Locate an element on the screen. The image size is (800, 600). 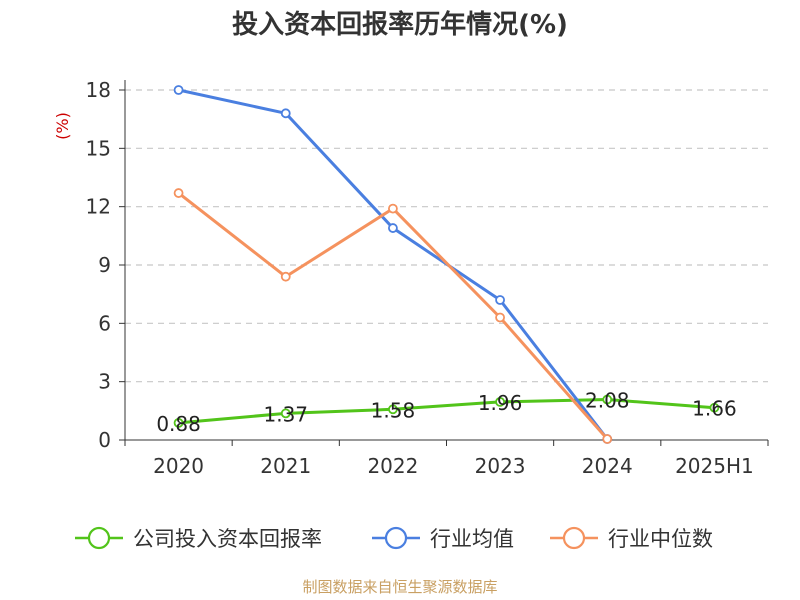
data-label: 1.66 is located at coordinates (714, 409).